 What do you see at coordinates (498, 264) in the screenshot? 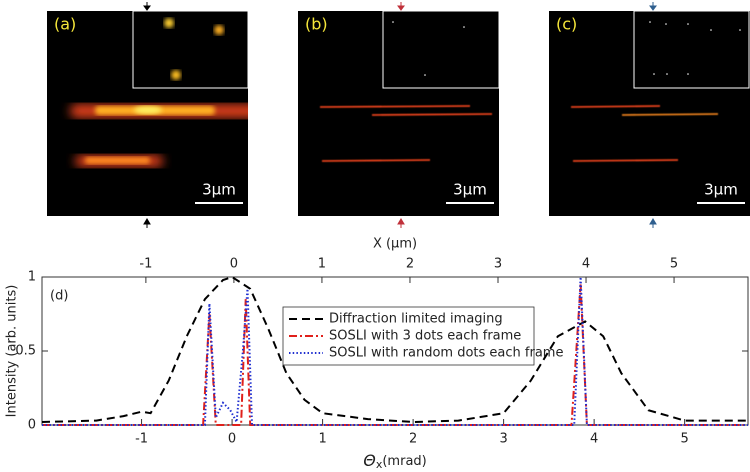
I see `x2-tick-label: 3` at bounding box center [498, 264].